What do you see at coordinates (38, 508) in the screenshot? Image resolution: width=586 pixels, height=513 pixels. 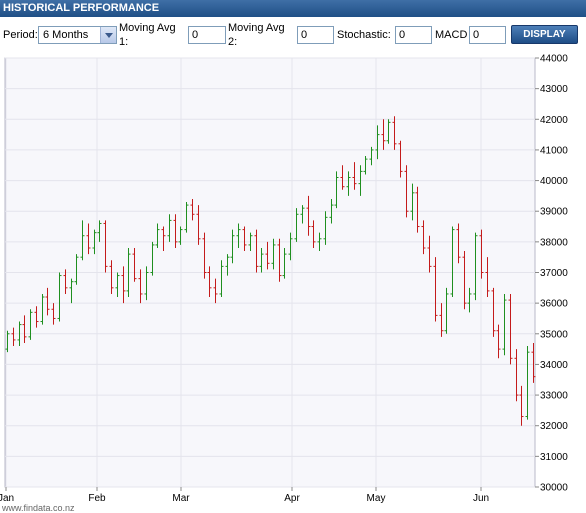 I see `footer-credit: www.findata.co.nz` at bounding box center [38, 508].